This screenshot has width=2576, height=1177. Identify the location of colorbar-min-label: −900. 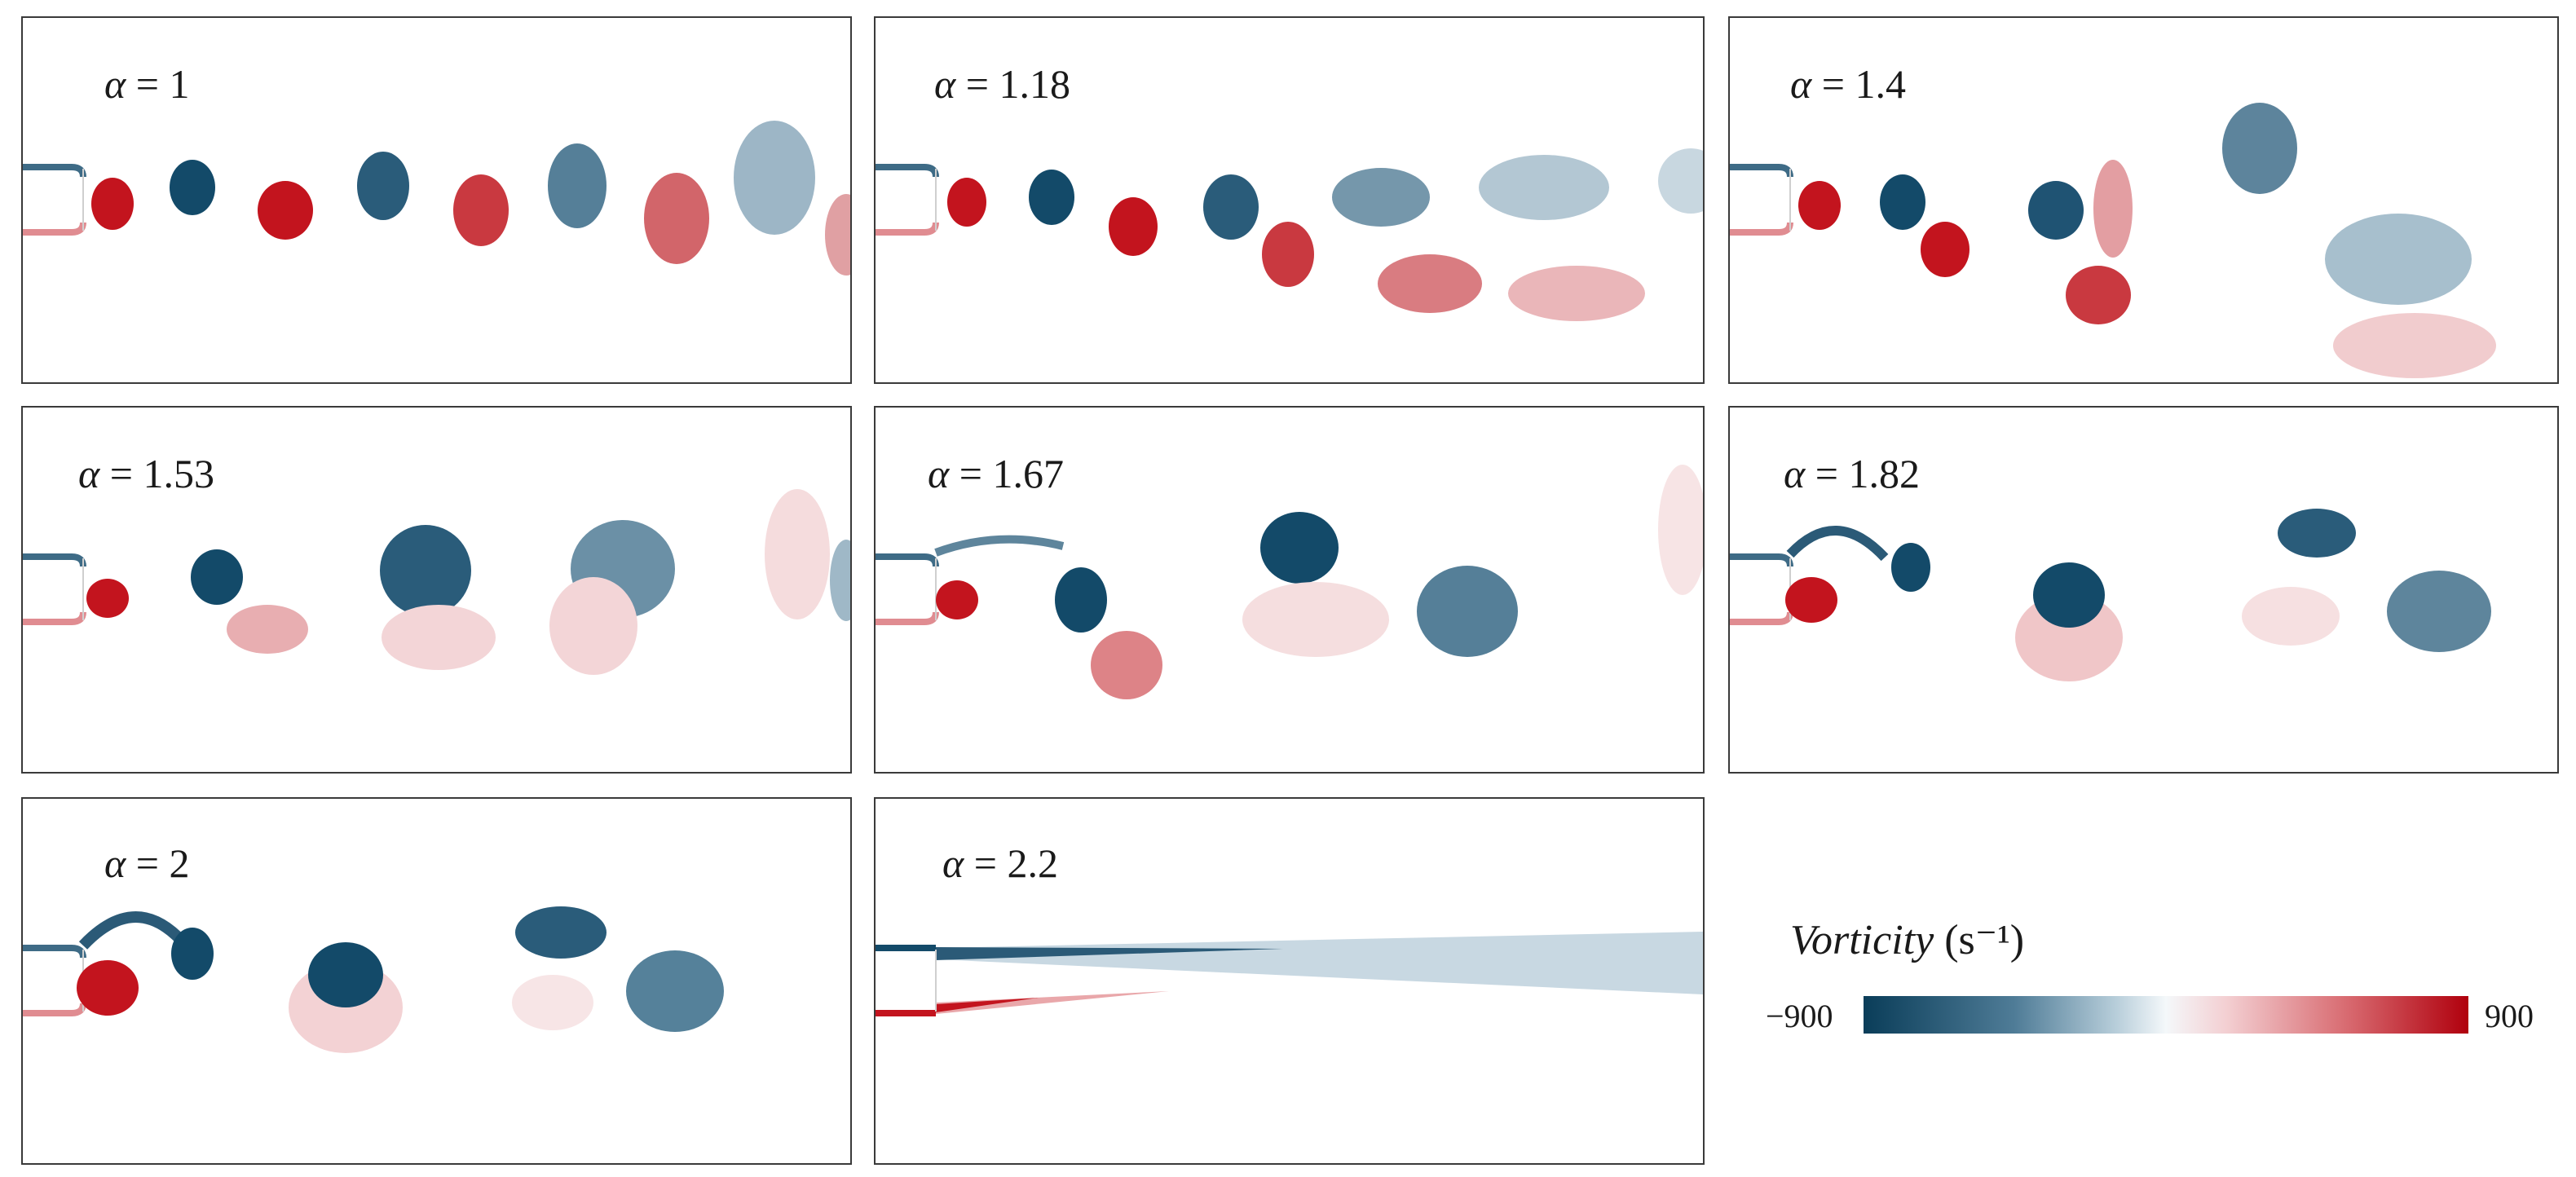
(1799, 1016).